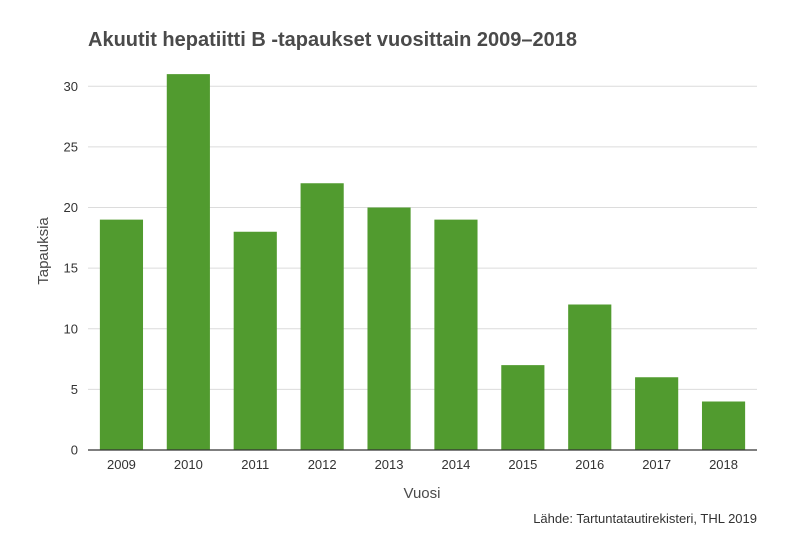 Image resolution: width=785 pixels, height=550 pixels. What do you see at coordinates (522, 464) in the screenshot?
I see `x-tick-label: 2015` at bounding box center [522, 464].